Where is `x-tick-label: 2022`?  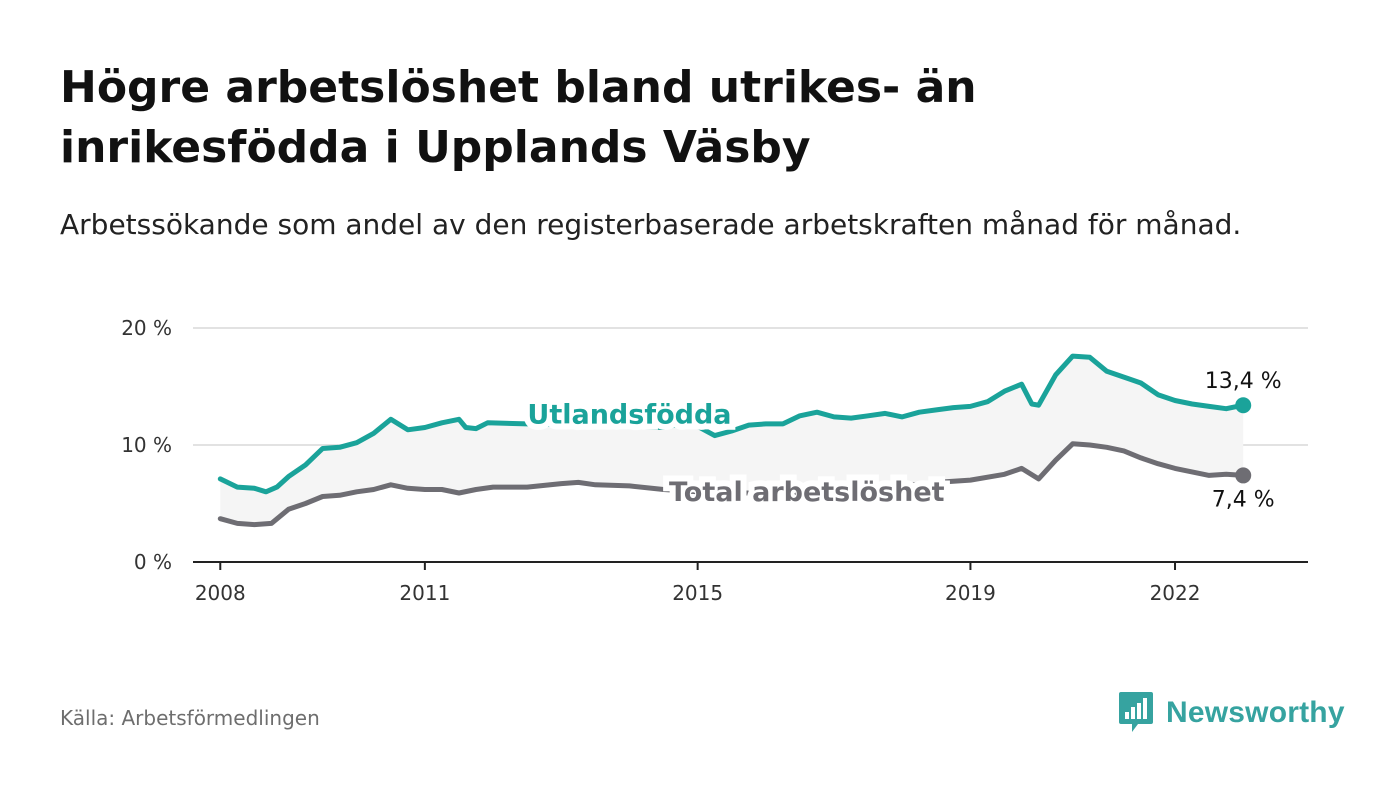
x-tick-label: 2022 is located at coordinates (1175, 593).